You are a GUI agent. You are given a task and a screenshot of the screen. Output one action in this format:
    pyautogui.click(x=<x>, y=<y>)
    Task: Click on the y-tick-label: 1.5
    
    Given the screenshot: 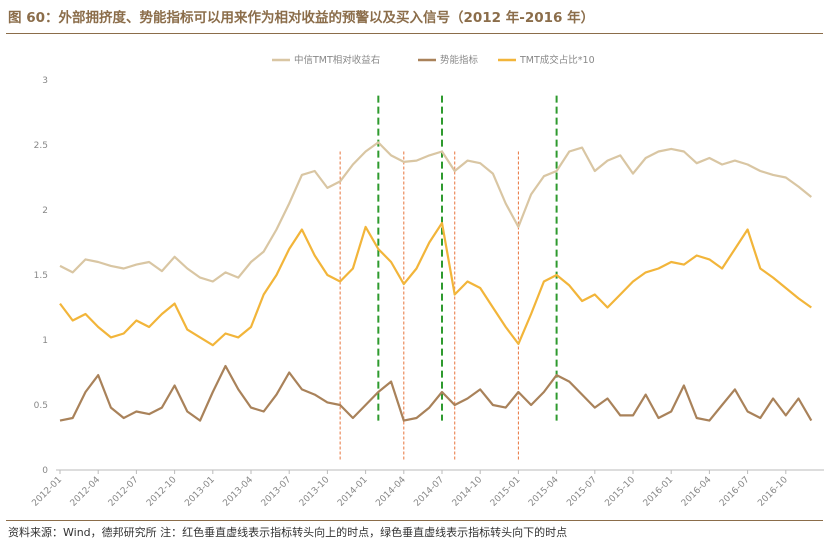 What is the action you would take?
    pyautogui.click(x=41, y=276)
    